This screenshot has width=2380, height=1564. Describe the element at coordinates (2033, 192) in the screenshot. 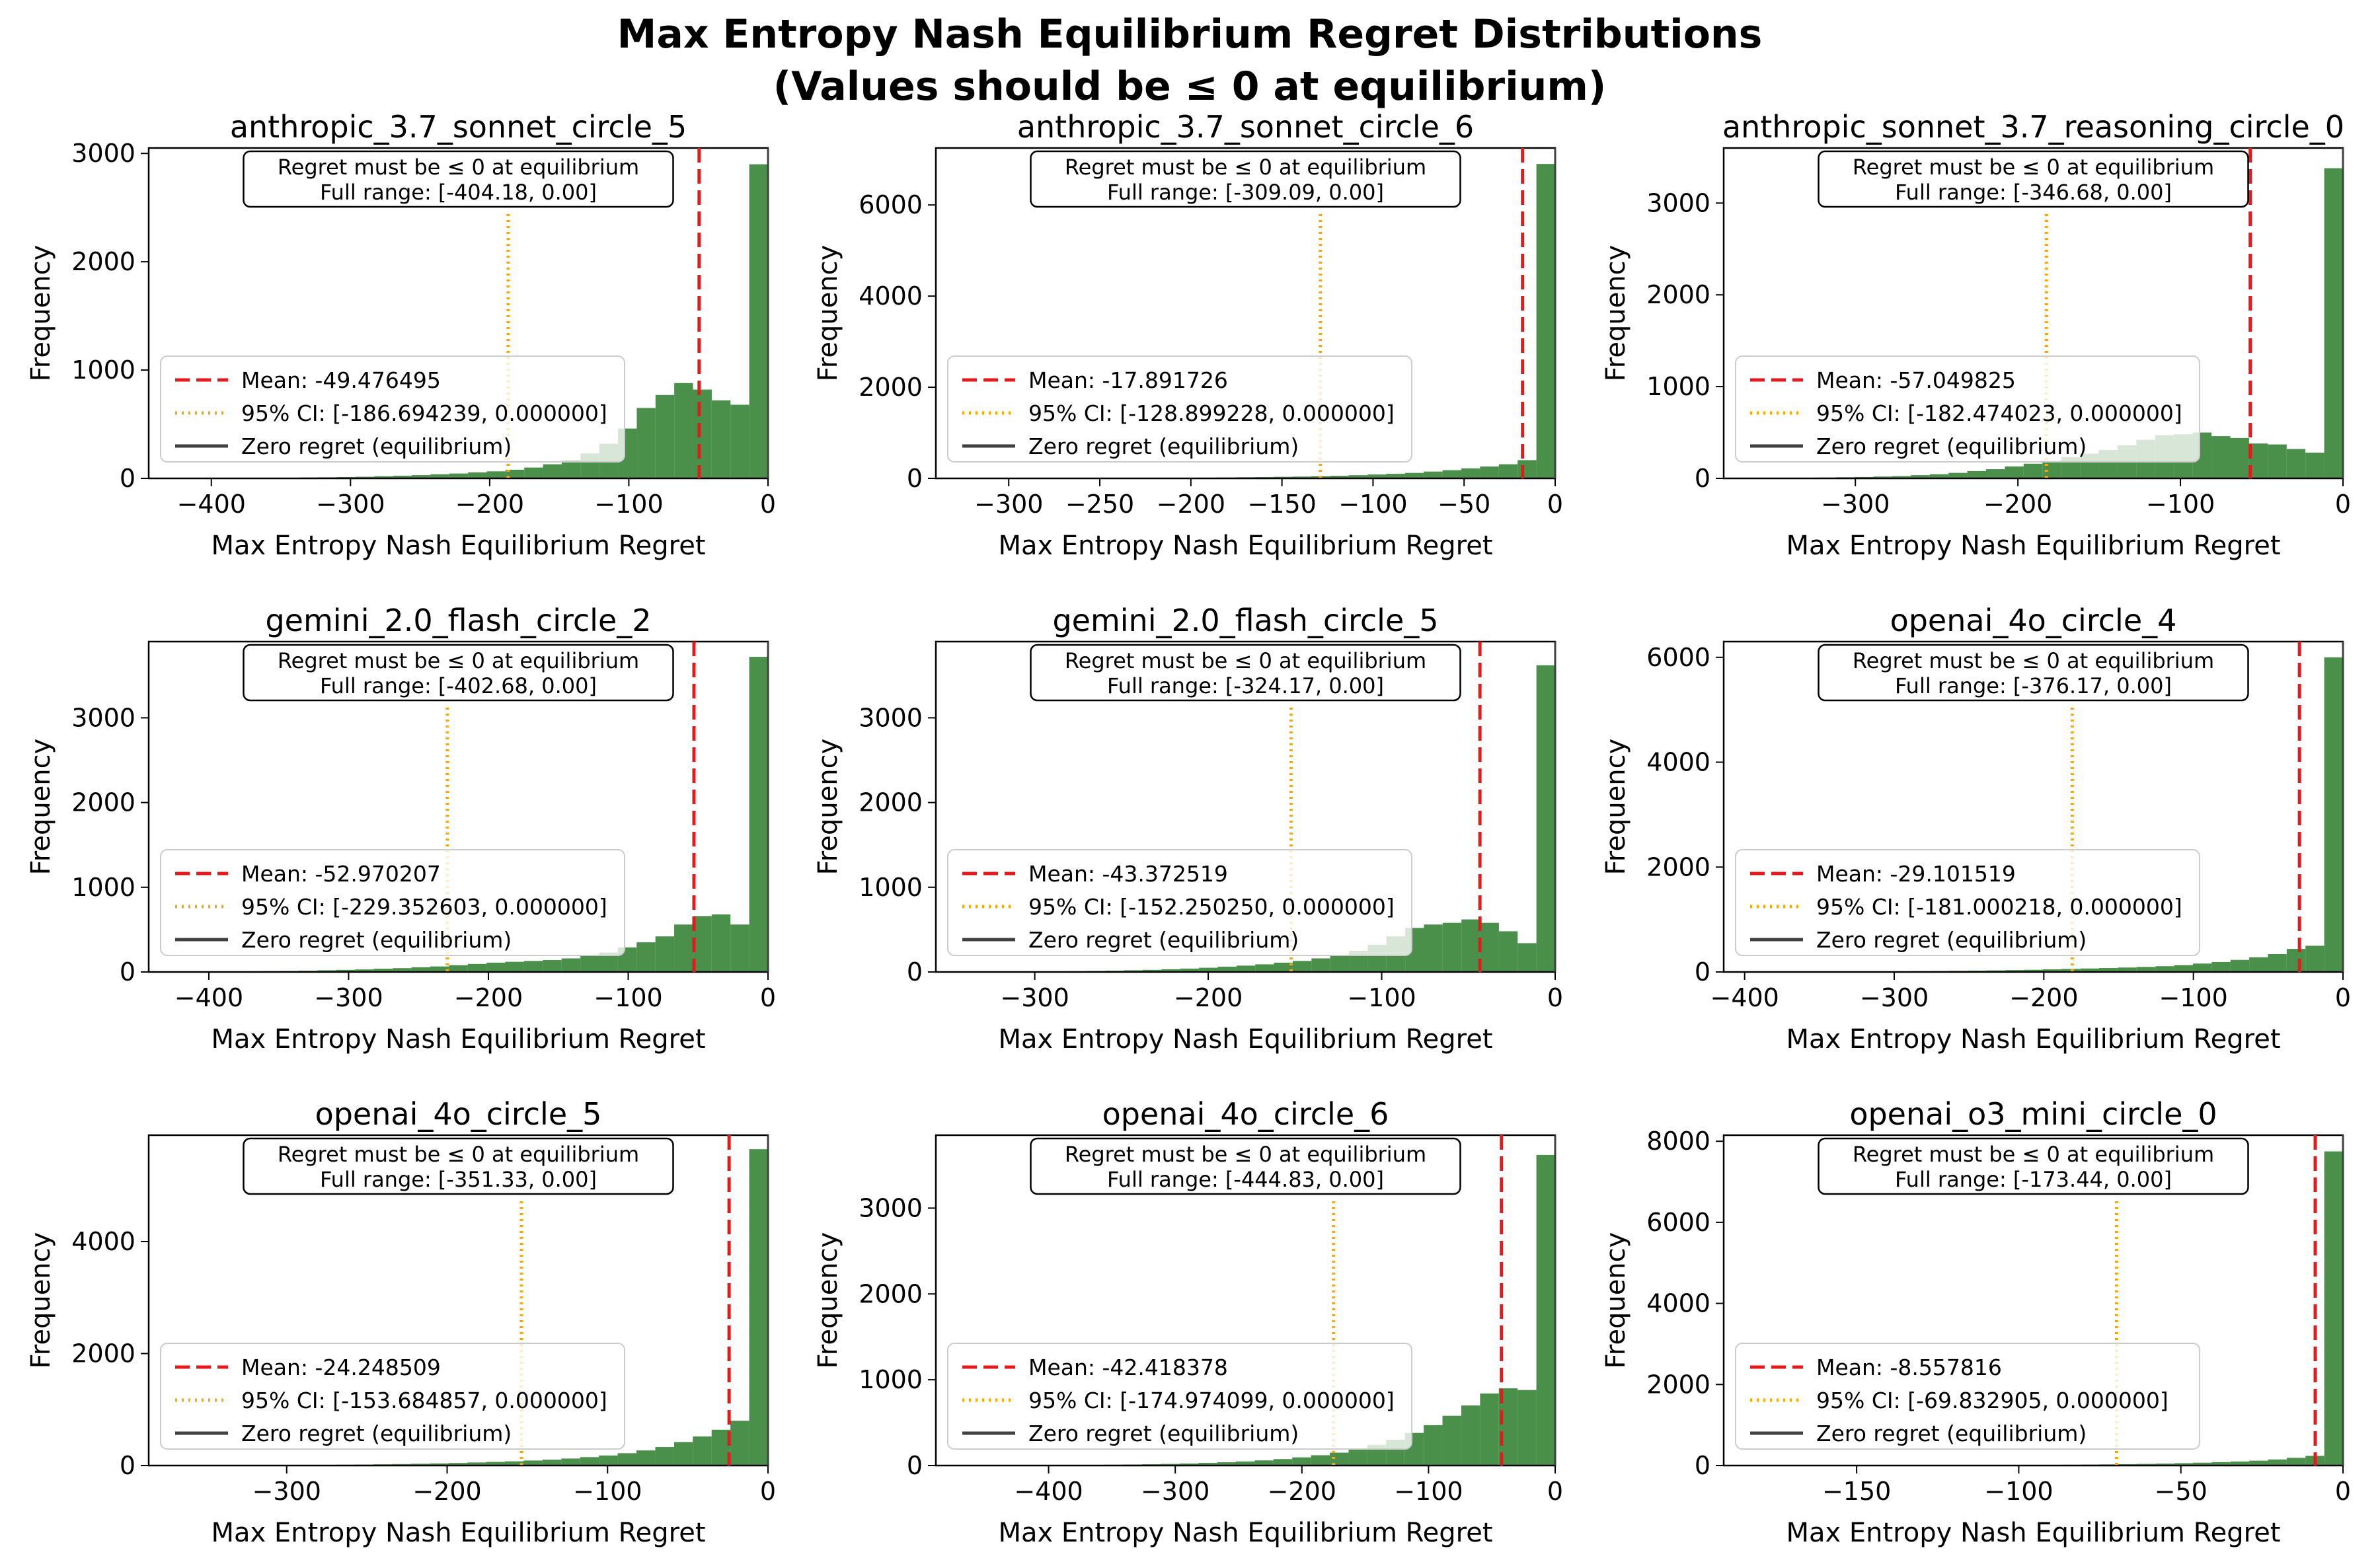

I see `annotation-line2: Full range: [-346.68, 0.00]` at that location.